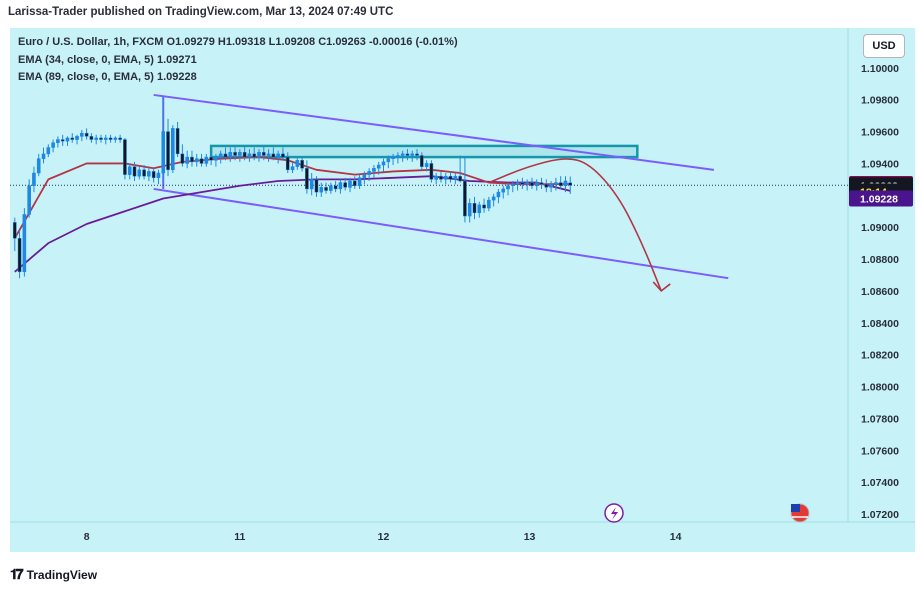 The width and height of the screenshot is (922, 589). Describe the element at coordinates (676, 537) in the screenshot. I see `x-tick-label: 14` at that location.